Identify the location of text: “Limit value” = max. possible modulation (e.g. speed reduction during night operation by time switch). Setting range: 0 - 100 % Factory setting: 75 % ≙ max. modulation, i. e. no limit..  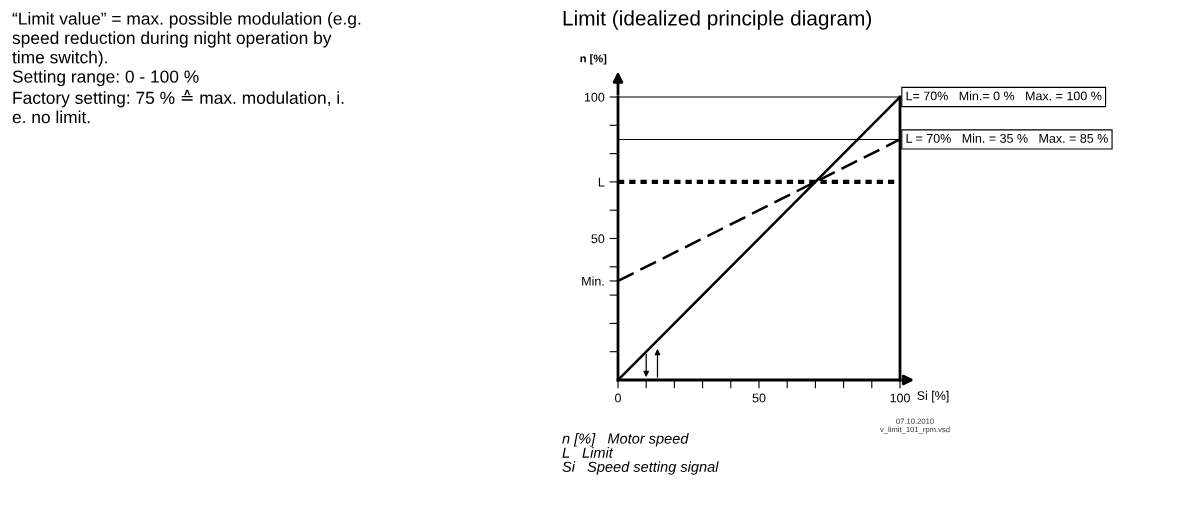
(186, 68).